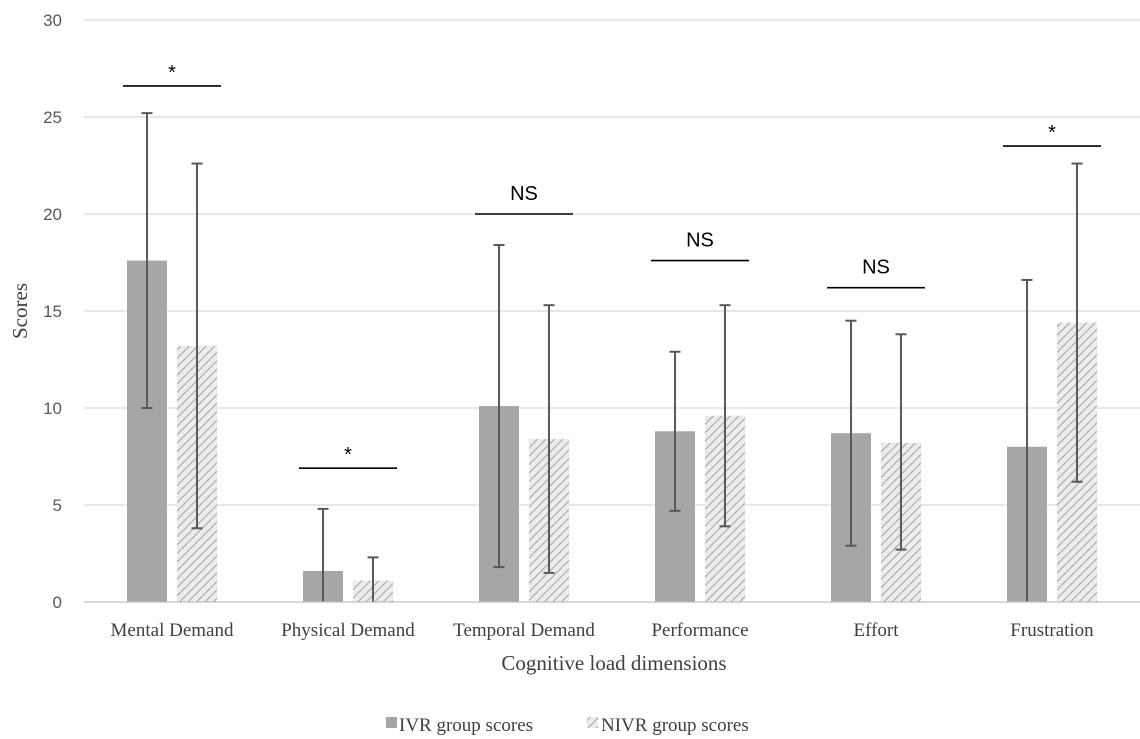 The image size is (1140, 739). Describe the element at coordinates (52, 20) in the screenshot. I see `y-tick-label: 30` at that location.